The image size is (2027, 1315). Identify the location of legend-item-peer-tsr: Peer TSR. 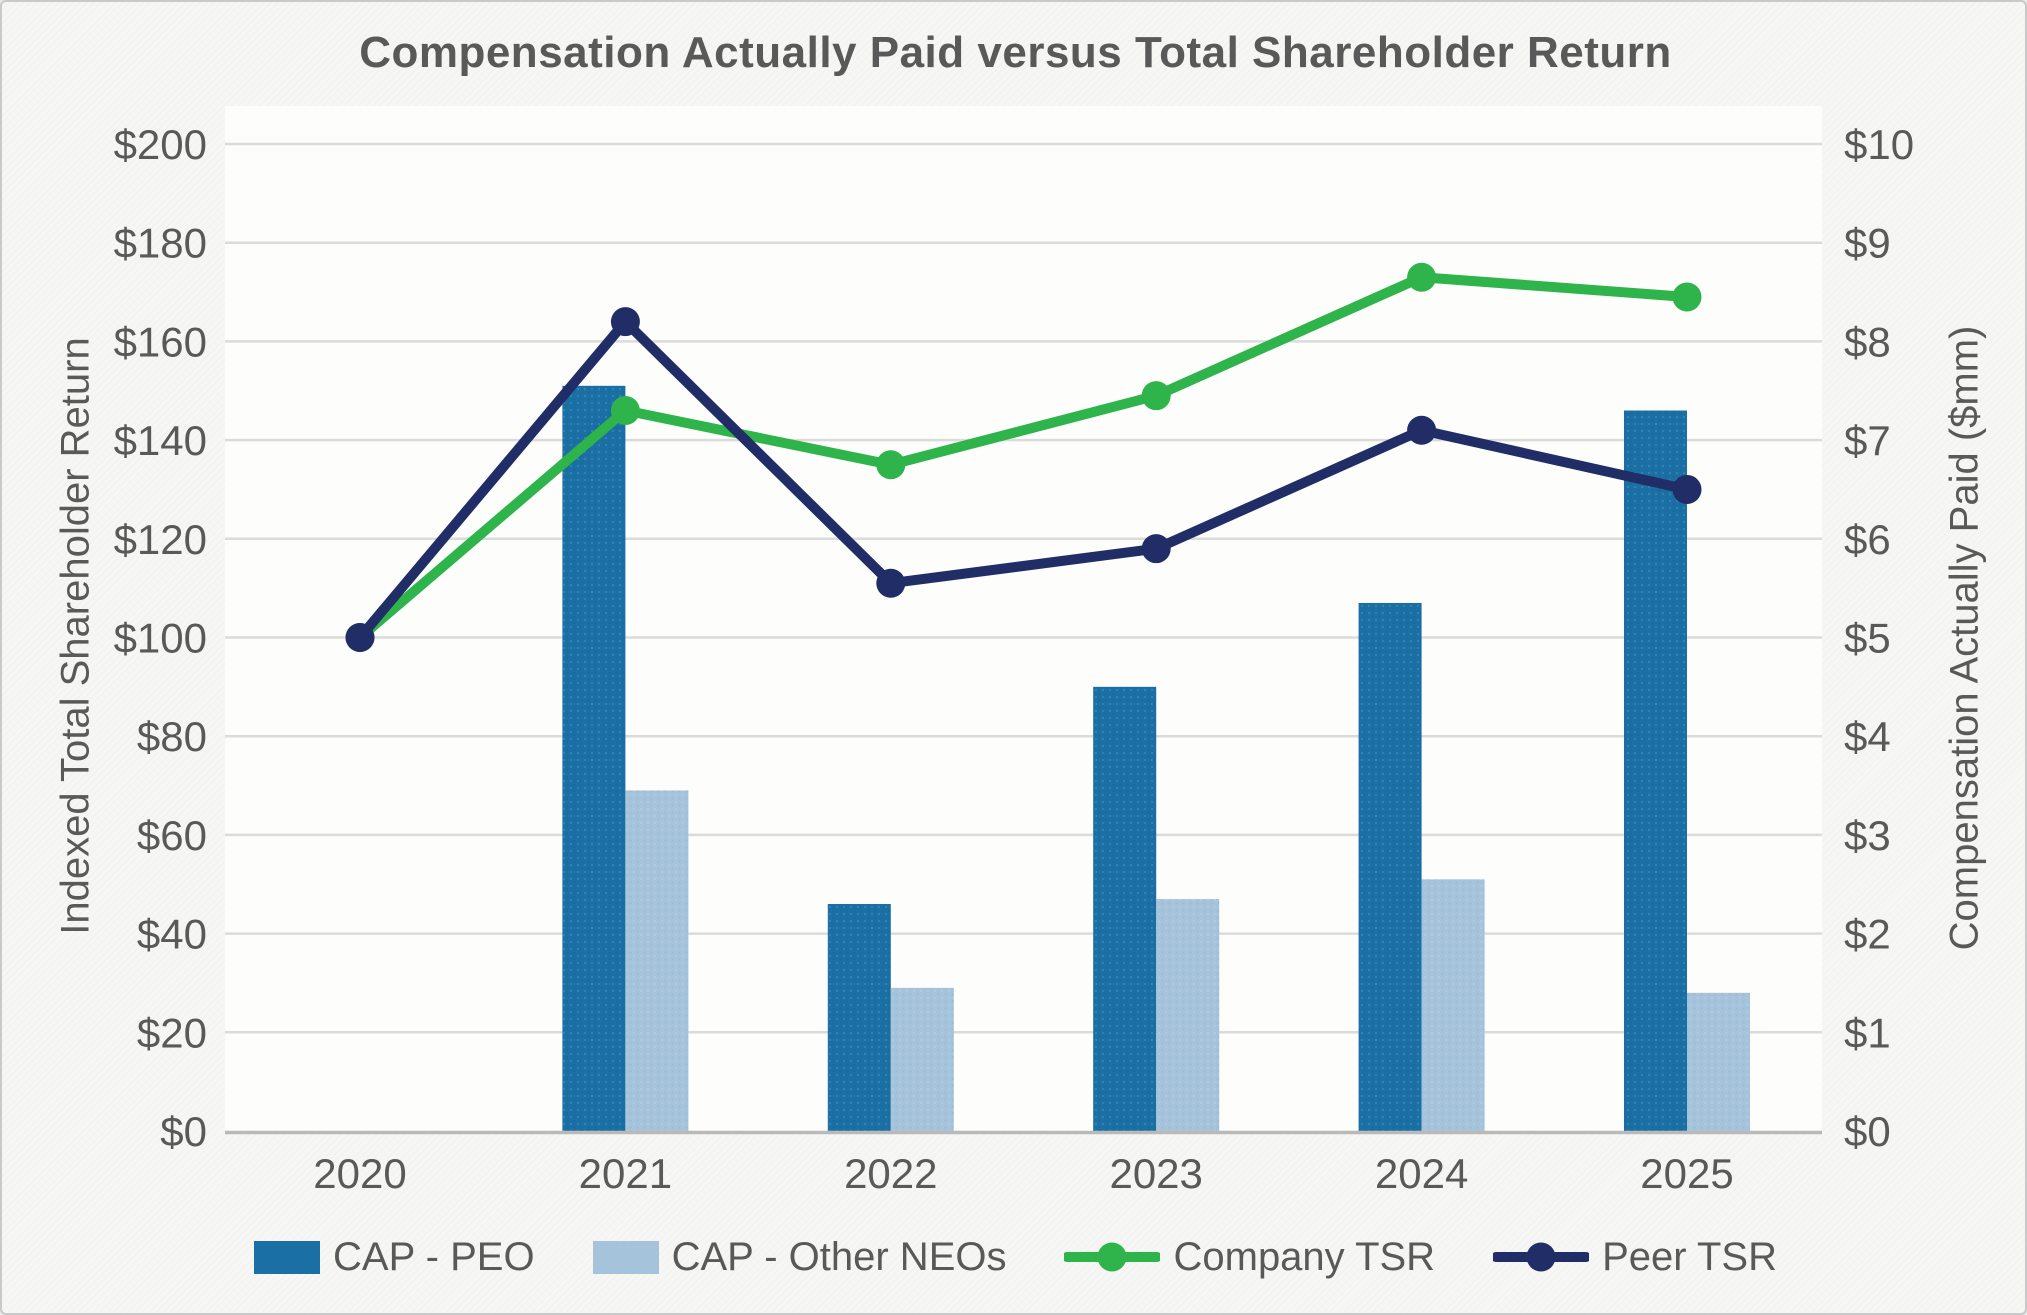
(1635, 1257).